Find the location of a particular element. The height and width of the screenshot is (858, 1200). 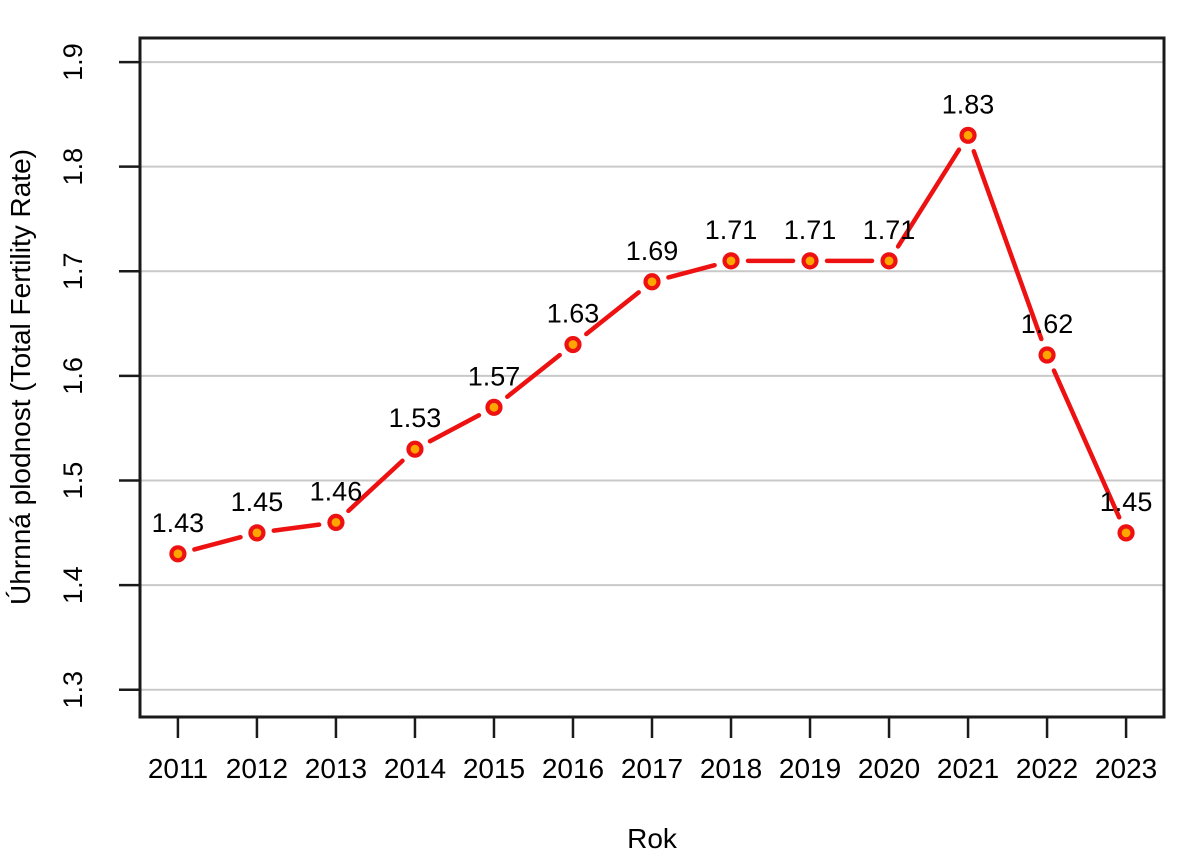

point-label-2012: 1.45 is located at coordinates (257, 502).